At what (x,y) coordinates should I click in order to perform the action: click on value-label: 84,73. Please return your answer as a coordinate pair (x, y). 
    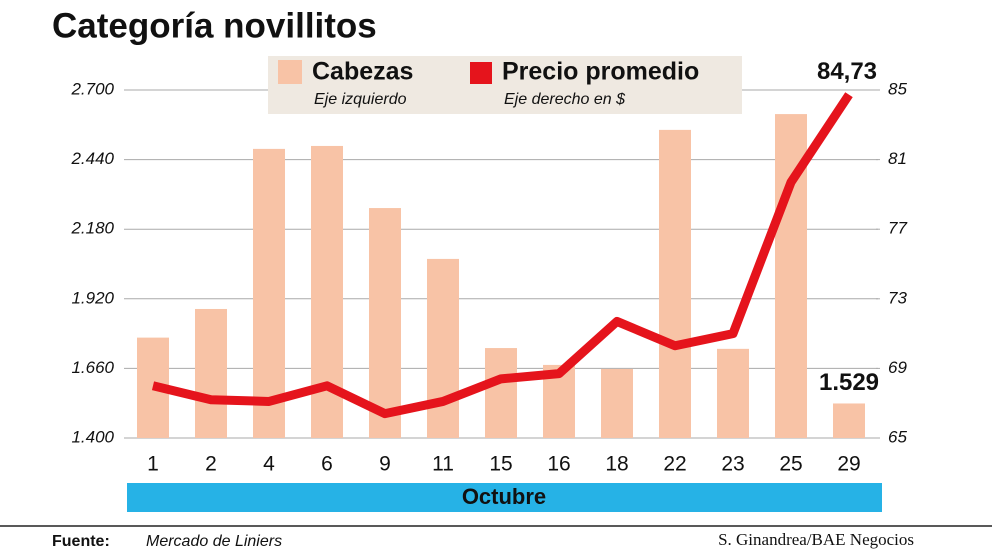
    Looking at the image, I should click on (847, 71).